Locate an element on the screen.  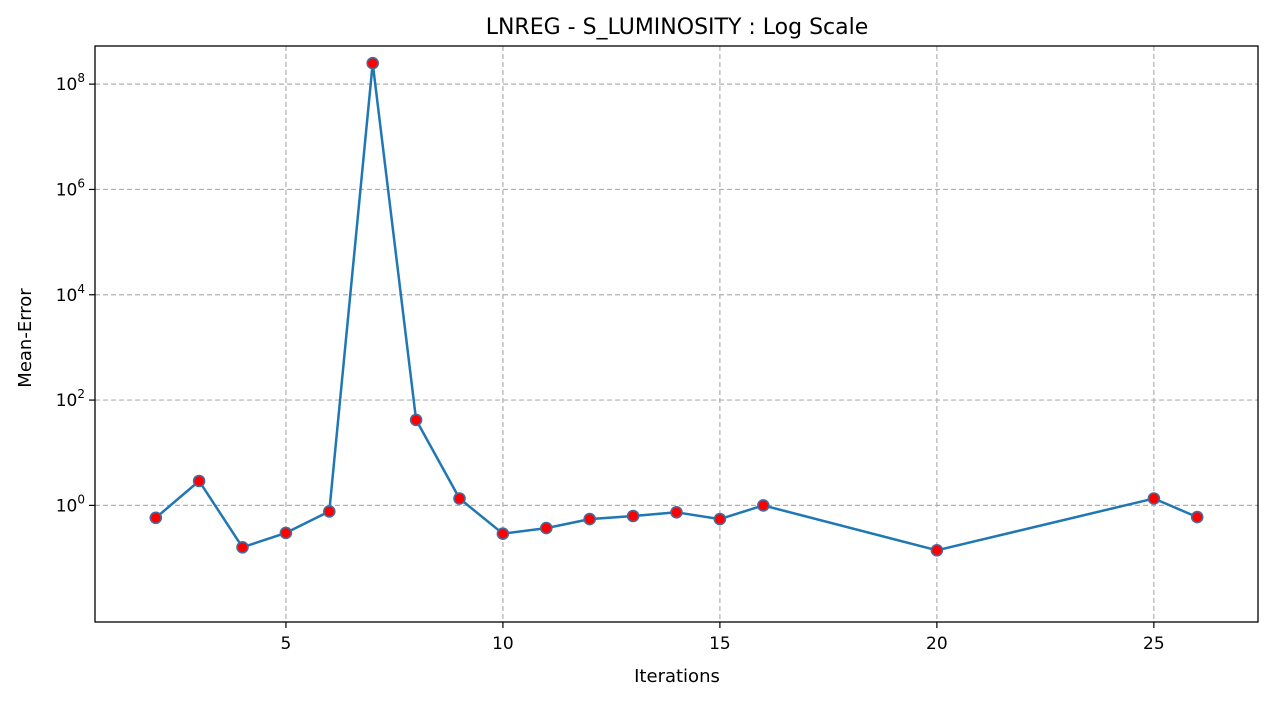
x-tick-label: 20 is located at coordinates (937, 644).